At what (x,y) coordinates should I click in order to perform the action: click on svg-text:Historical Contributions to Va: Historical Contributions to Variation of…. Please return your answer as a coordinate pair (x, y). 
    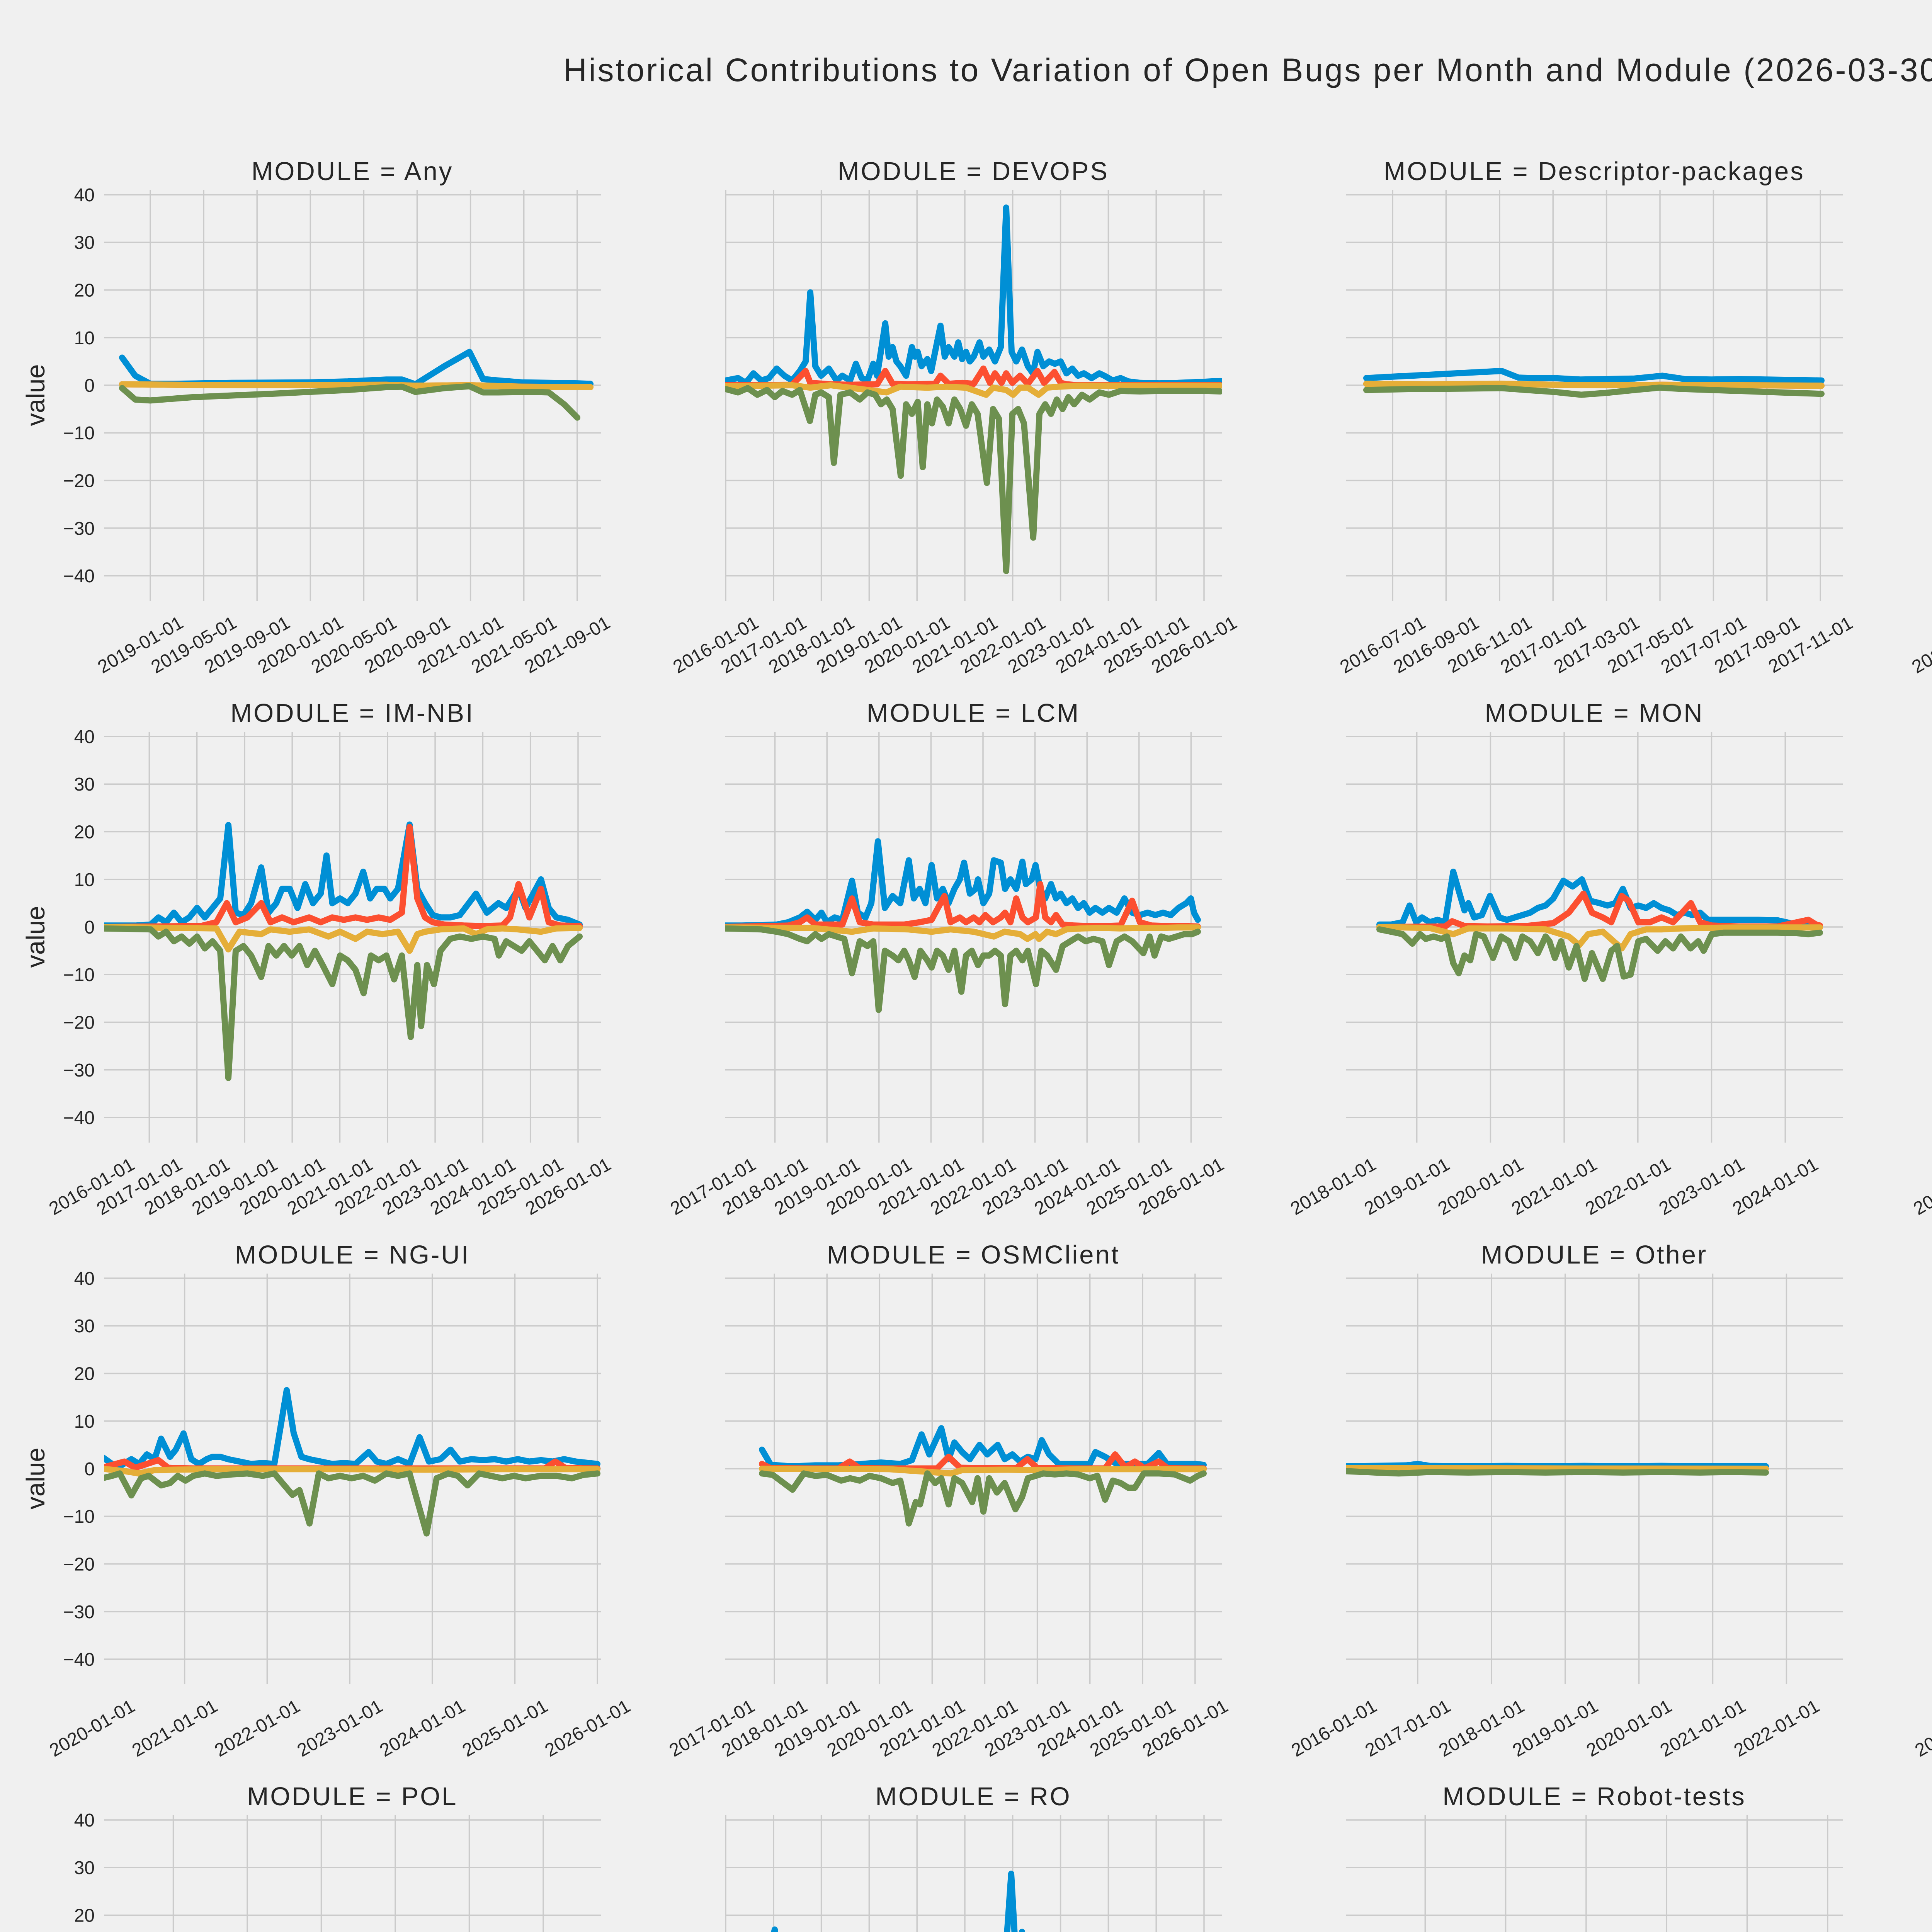
    Looking at the image, I should click on (1248, 70).